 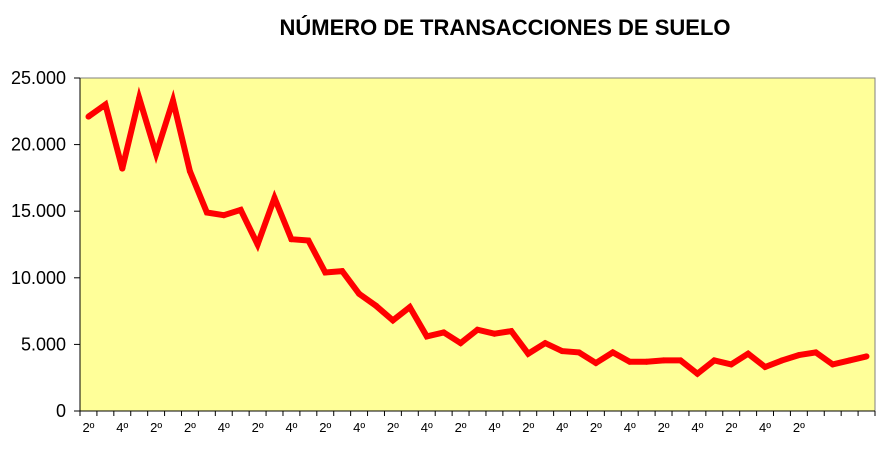 What do you see at coordinates (38, 78) in the screenshot?
I see `y-tick-label: 25.000` at bounding box center [38, 78].